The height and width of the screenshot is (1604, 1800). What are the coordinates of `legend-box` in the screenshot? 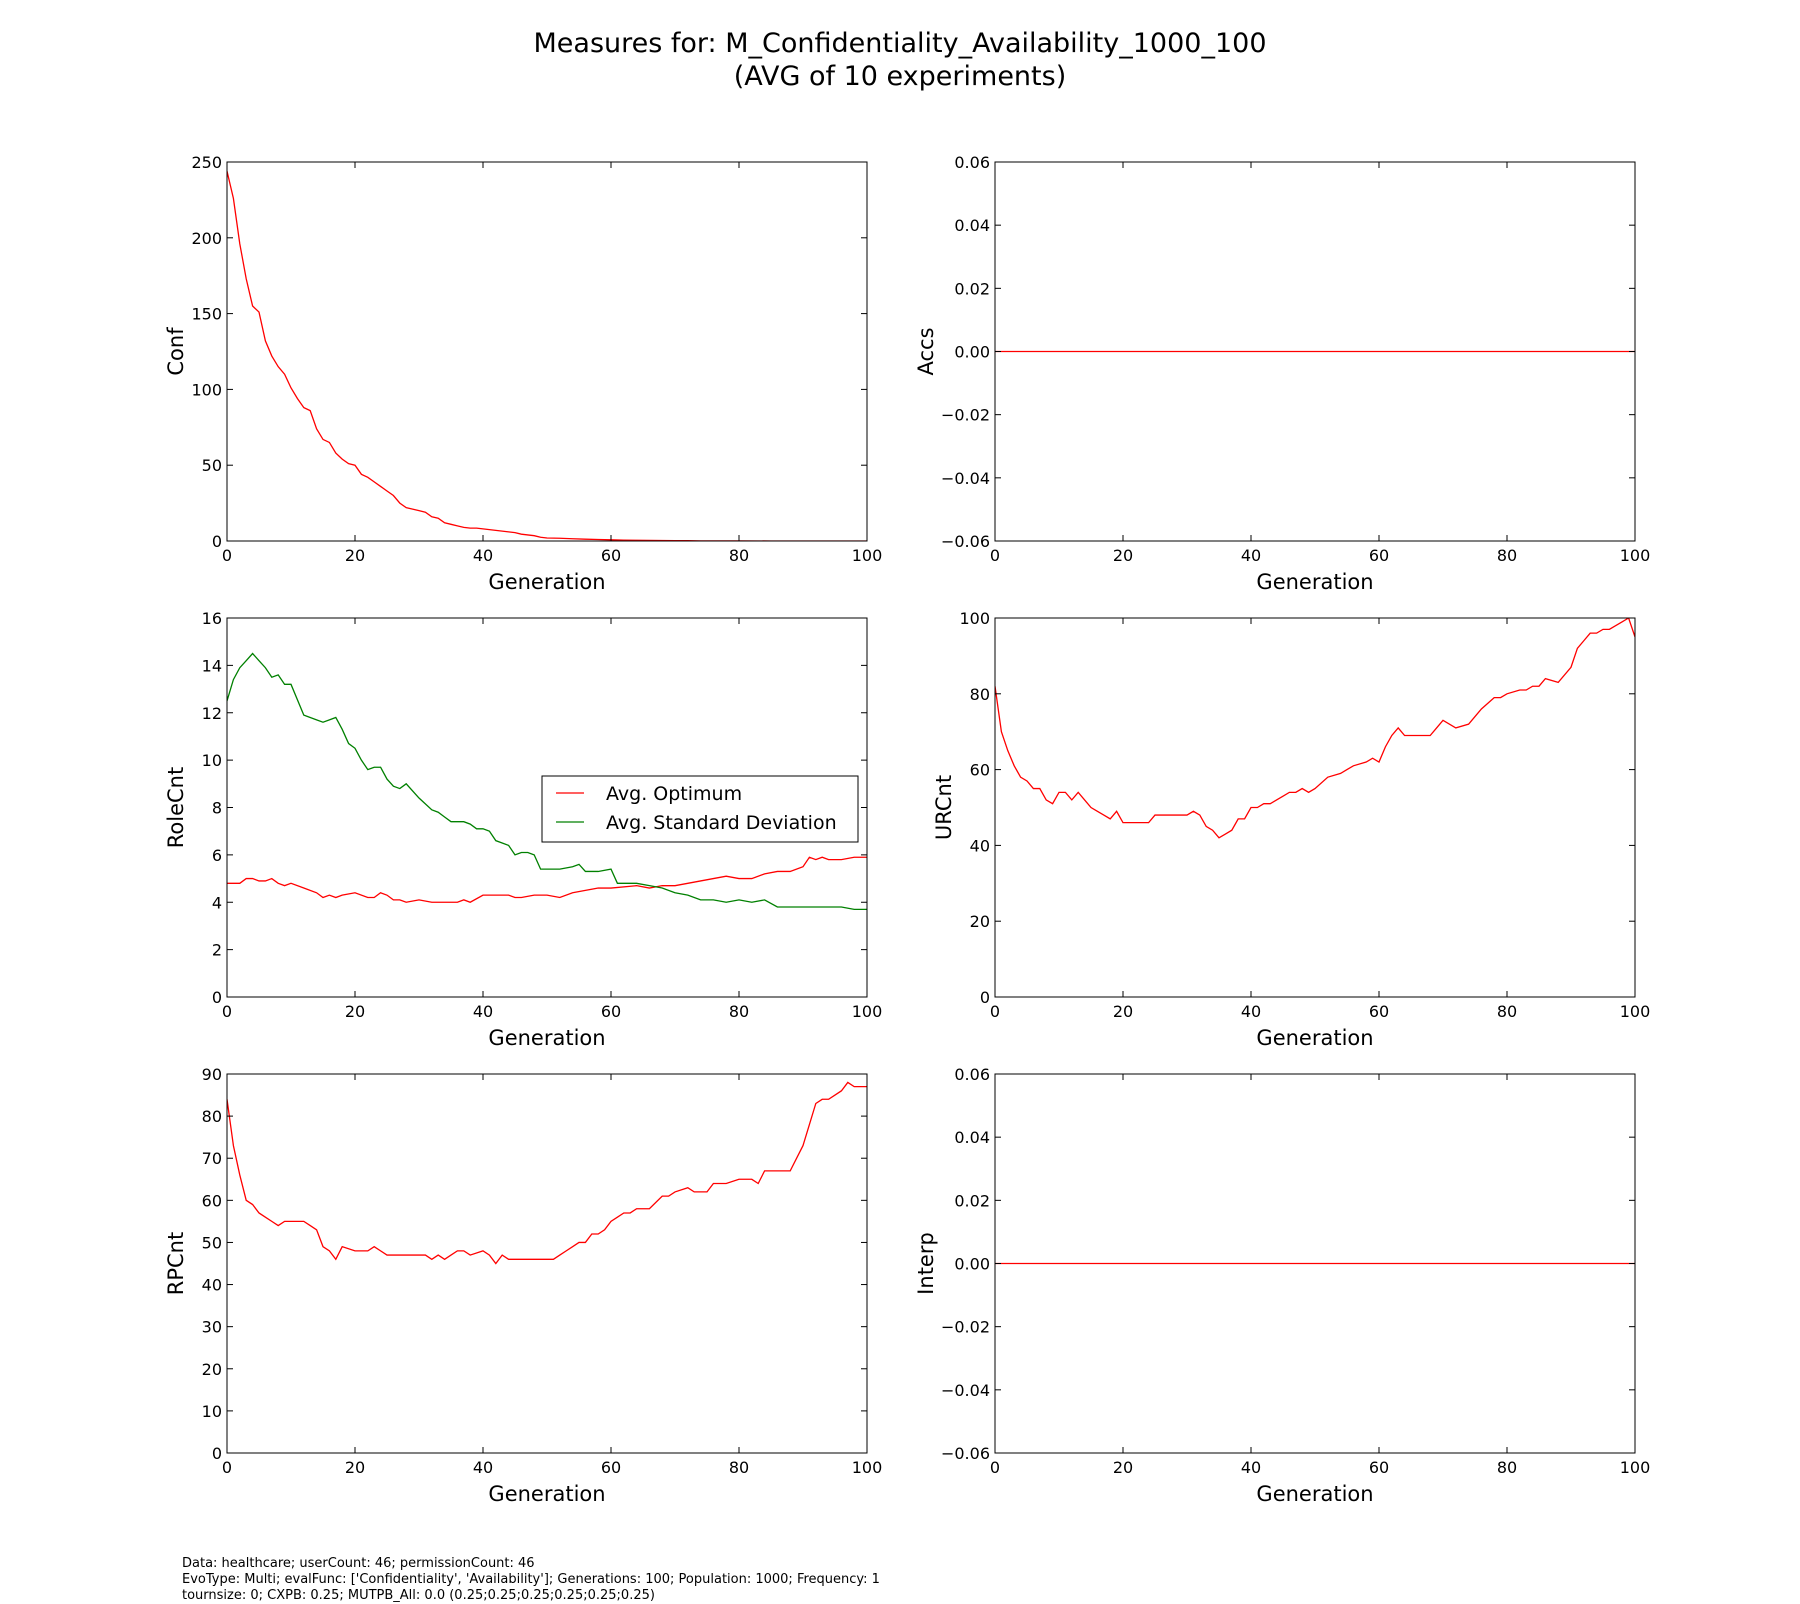 It's located at (700, 809).